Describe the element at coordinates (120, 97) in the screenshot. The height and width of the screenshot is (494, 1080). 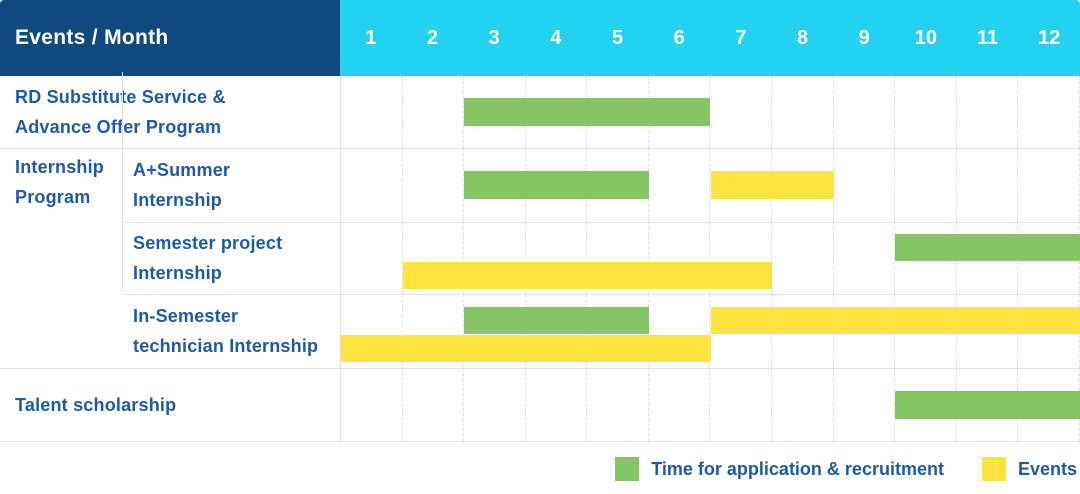
I see `label-line: RD Substitute Service &` at that location.